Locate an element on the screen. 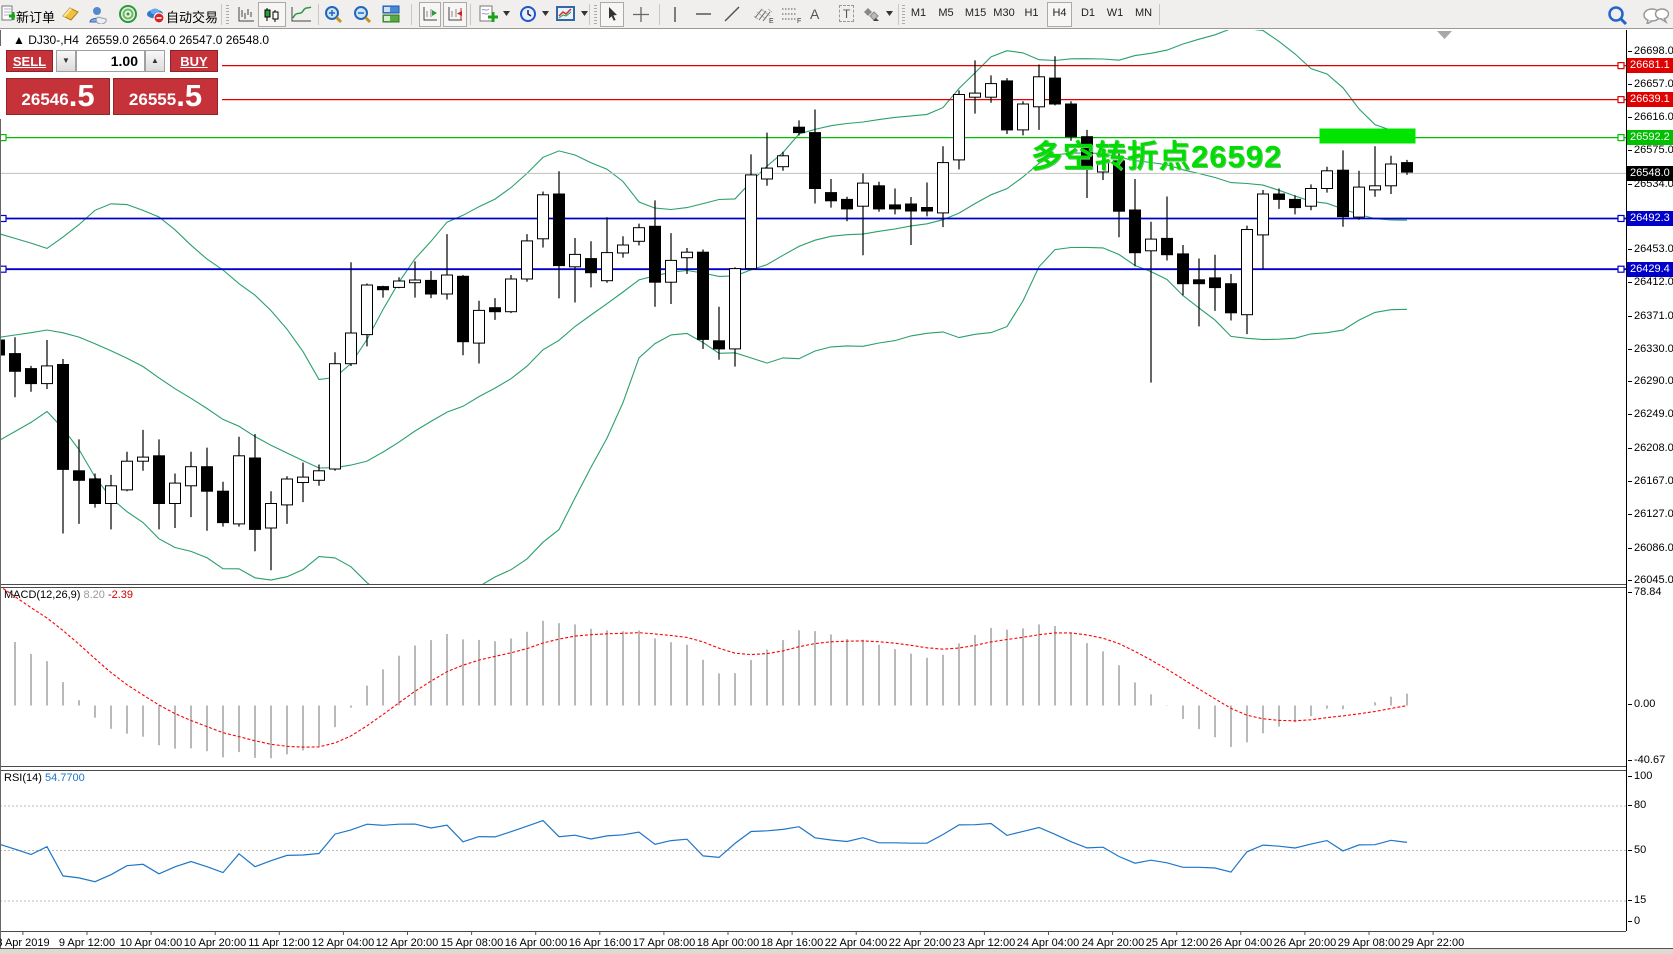 This screenshot has height=954, width=1673. svg-text: E is located at coordinates (771, 21).